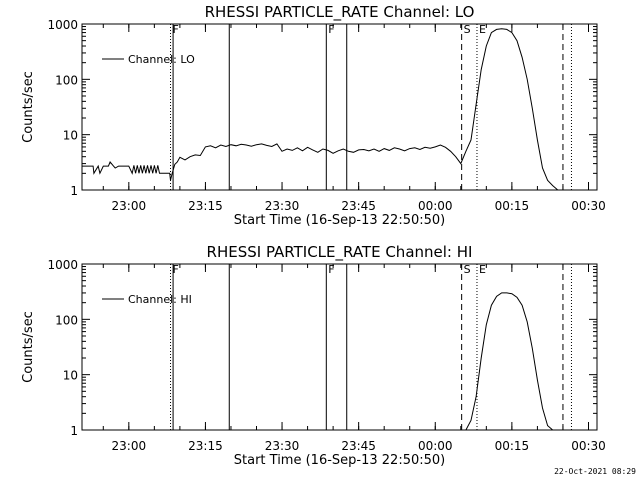  Describe the element at coordinates (70, 376) in the screenshot. I see `panel2-y-tick-label: 10` at that location.